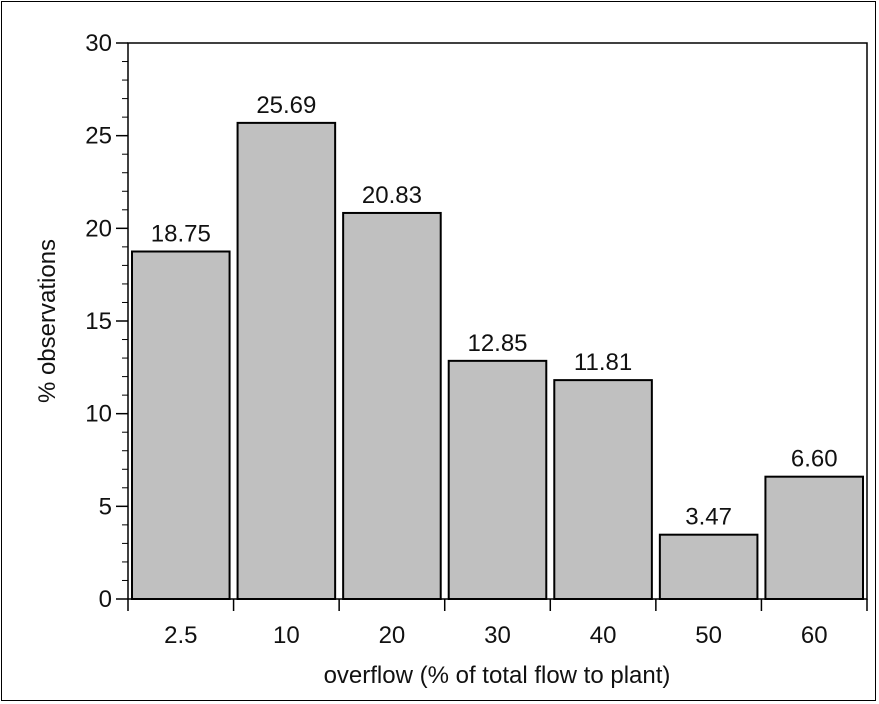 This screenshot has height=704, width=879. Describe the element at coordinates (105, 506) in the screenshot. I see `y-tick-label-5: 5` at that location.